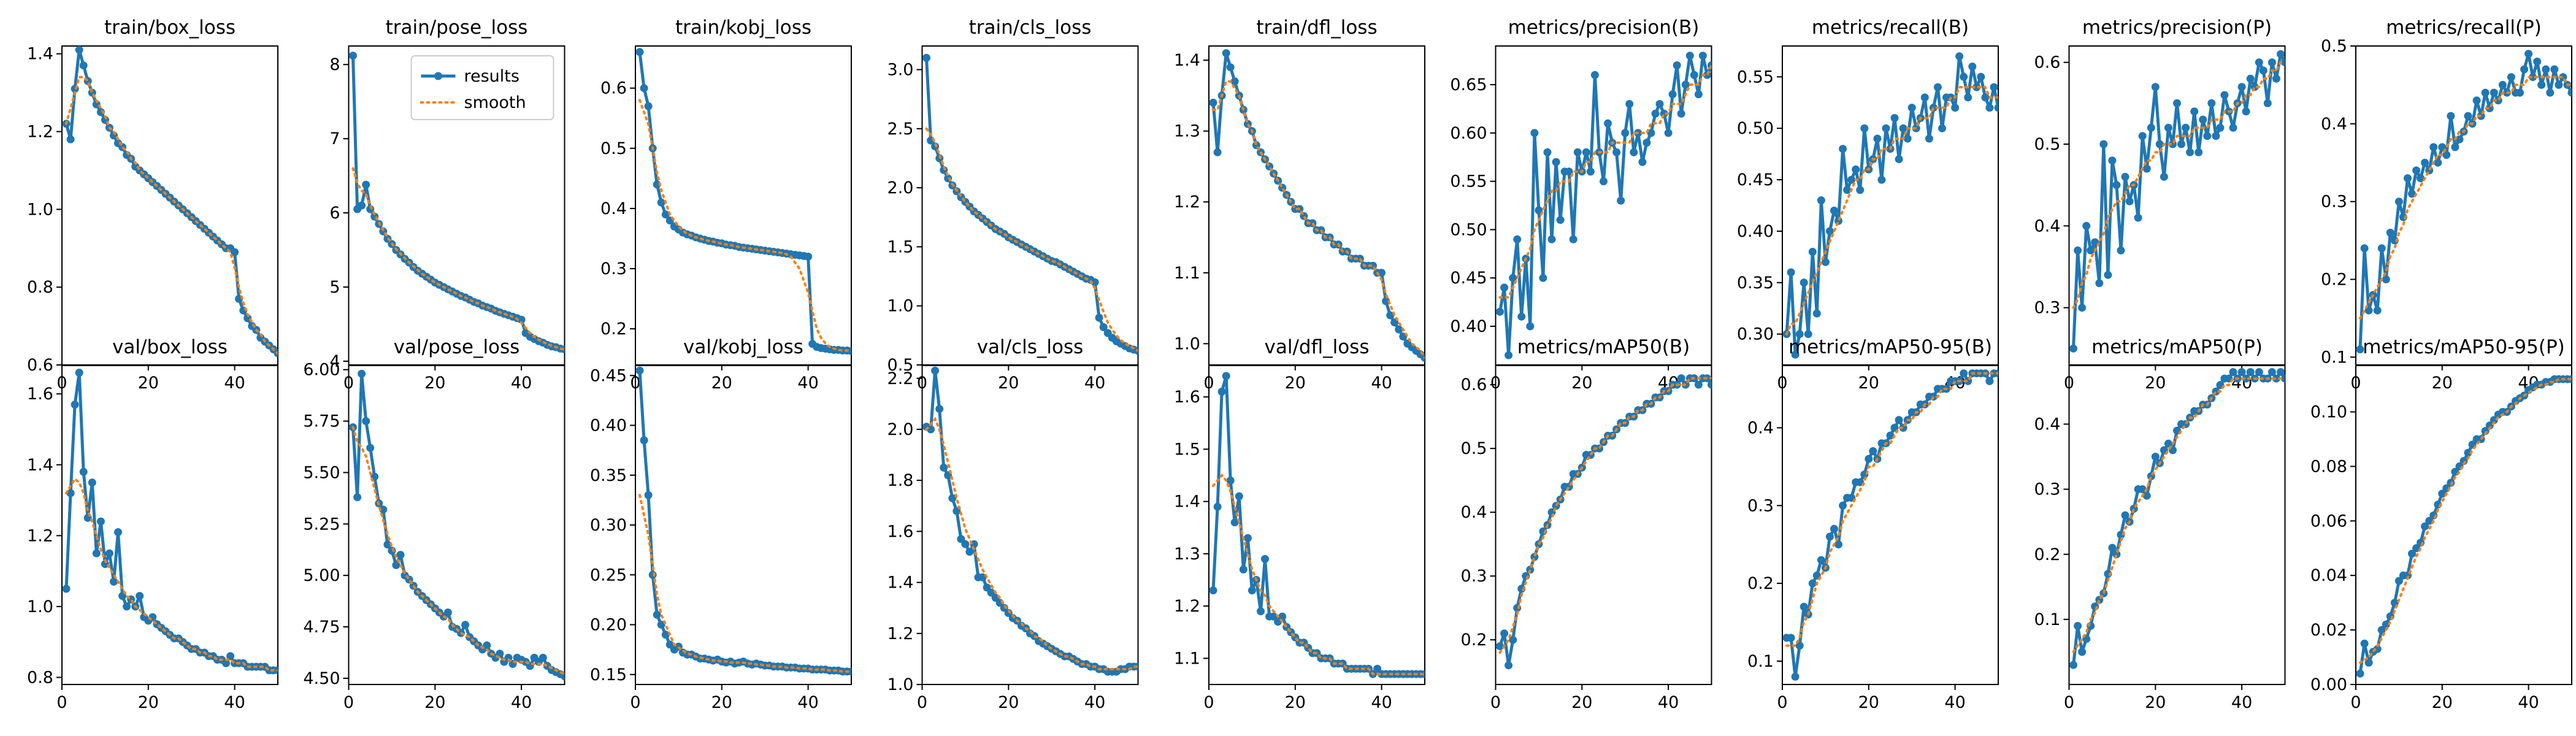 The image size is (2576, 736). What do you see at coordinates (2178, 515) in the screenshot?
I see `smooth-line` at bounding box center [2178, 515].